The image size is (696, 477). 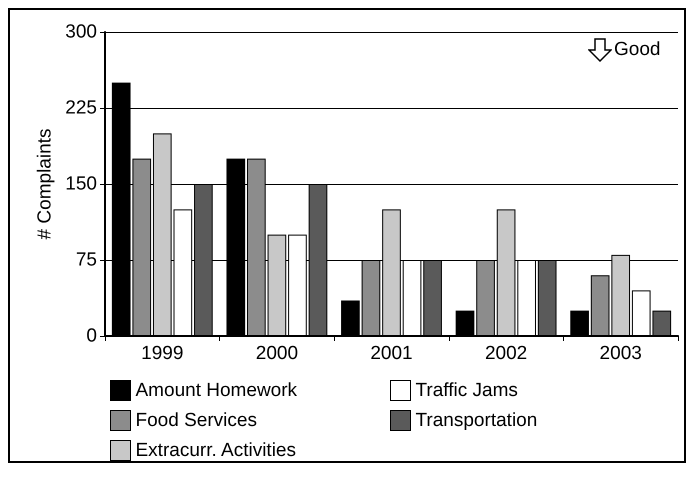 What do you see at coordinates (391, 353) in the screenshot?
I see `x-tick-label: 2001` at bounding box center [391, 353].